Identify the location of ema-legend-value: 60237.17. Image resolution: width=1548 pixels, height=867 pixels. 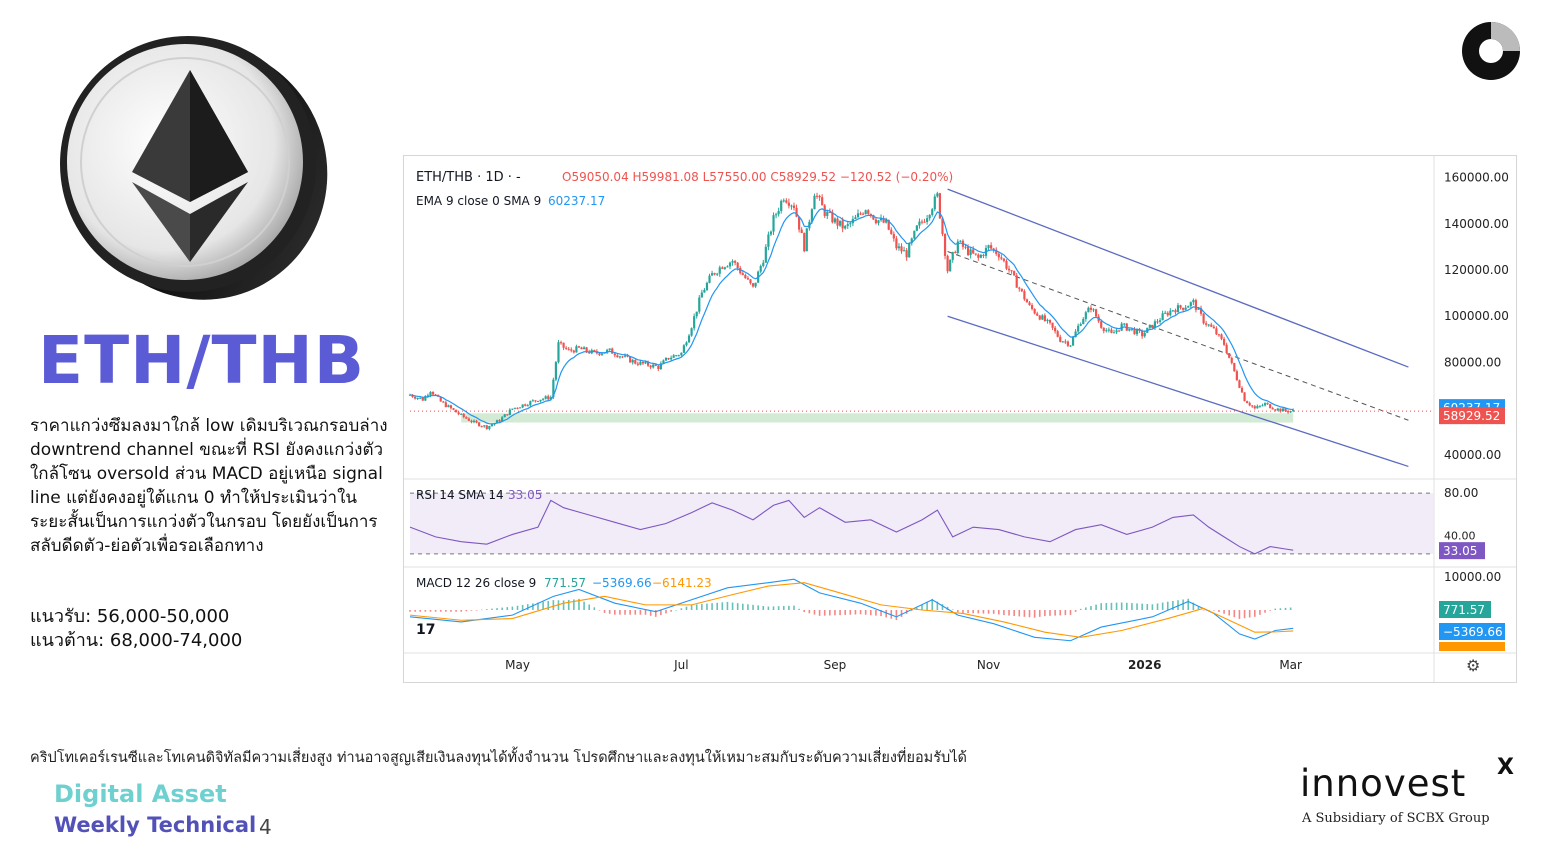
(576, 201).